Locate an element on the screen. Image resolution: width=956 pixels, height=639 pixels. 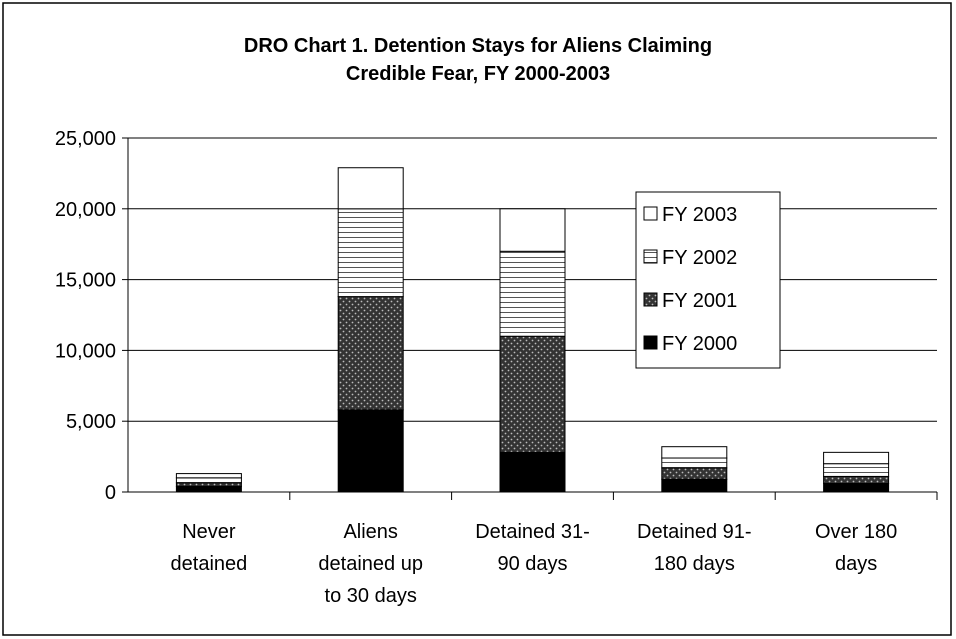
y-tick-label: 5,000 is located at coordinates (91, 422).